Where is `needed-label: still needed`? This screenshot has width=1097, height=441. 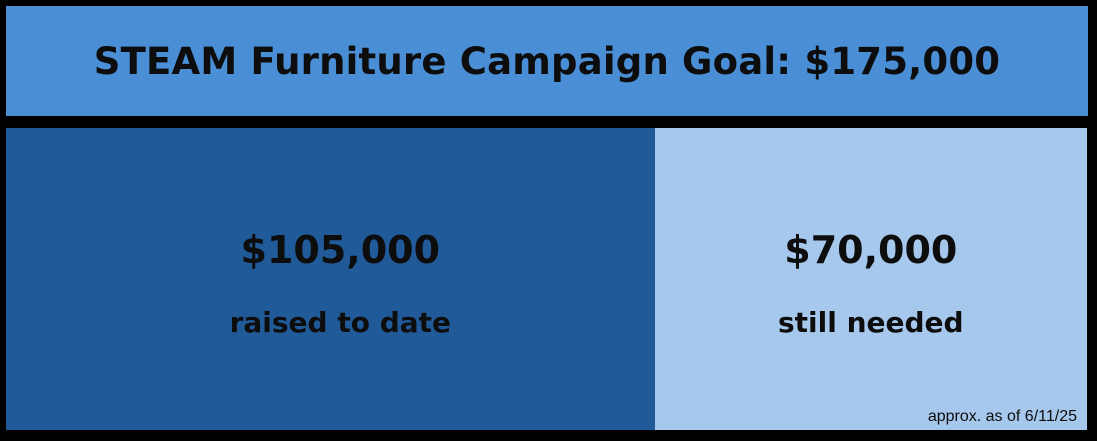
needed-label: still needed is located at coordinates (870, 322).